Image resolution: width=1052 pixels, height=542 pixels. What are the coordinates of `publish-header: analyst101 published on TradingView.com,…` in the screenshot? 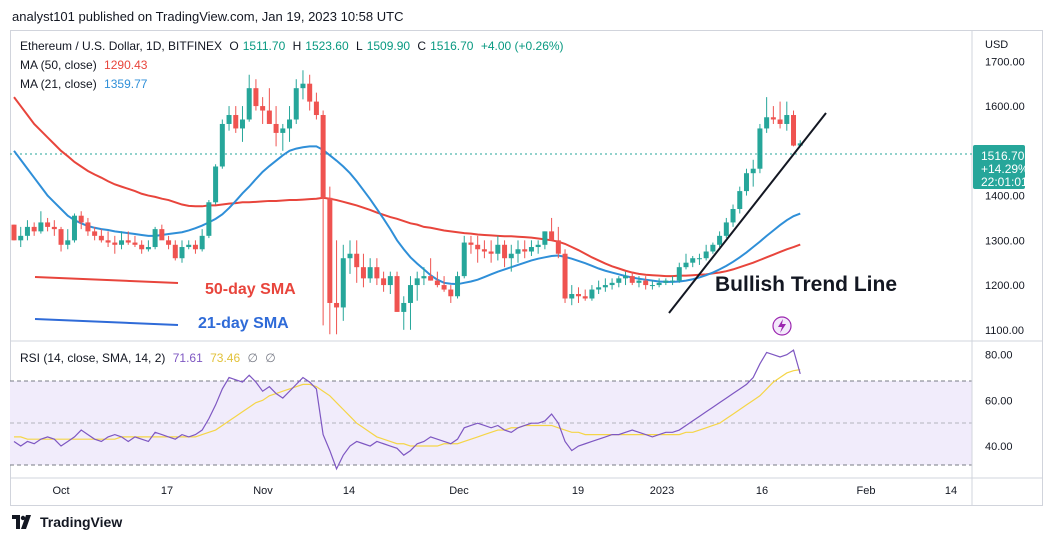 It's located at (208, 16).